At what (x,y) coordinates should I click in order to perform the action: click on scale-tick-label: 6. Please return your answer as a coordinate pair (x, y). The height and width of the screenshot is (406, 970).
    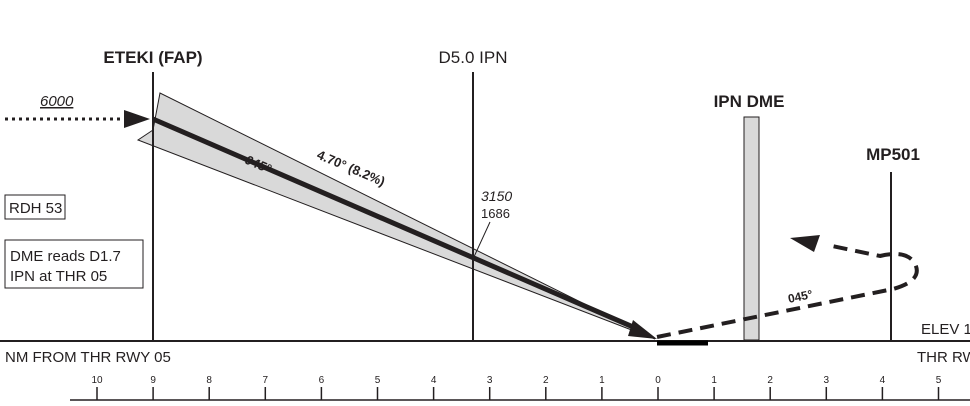
    Looking at the image, I should click on (322, 380).